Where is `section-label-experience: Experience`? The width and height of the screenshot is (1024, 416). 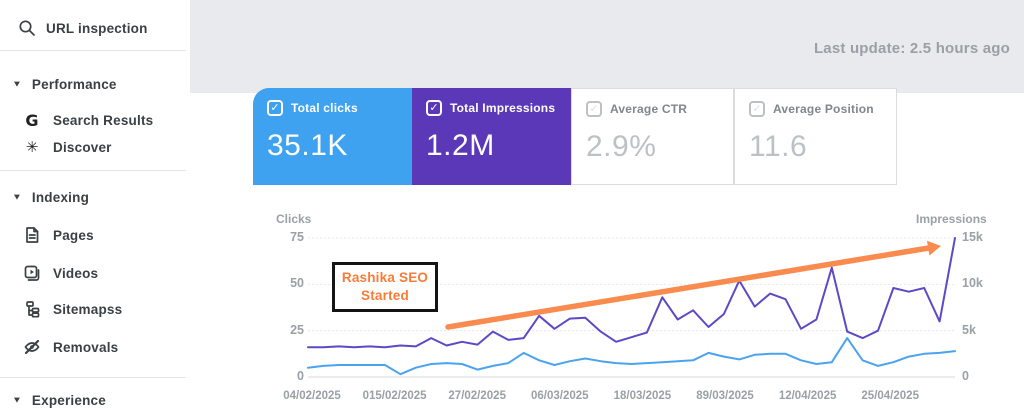
section-label-experience: Experience is located at coordinates (68, 400).